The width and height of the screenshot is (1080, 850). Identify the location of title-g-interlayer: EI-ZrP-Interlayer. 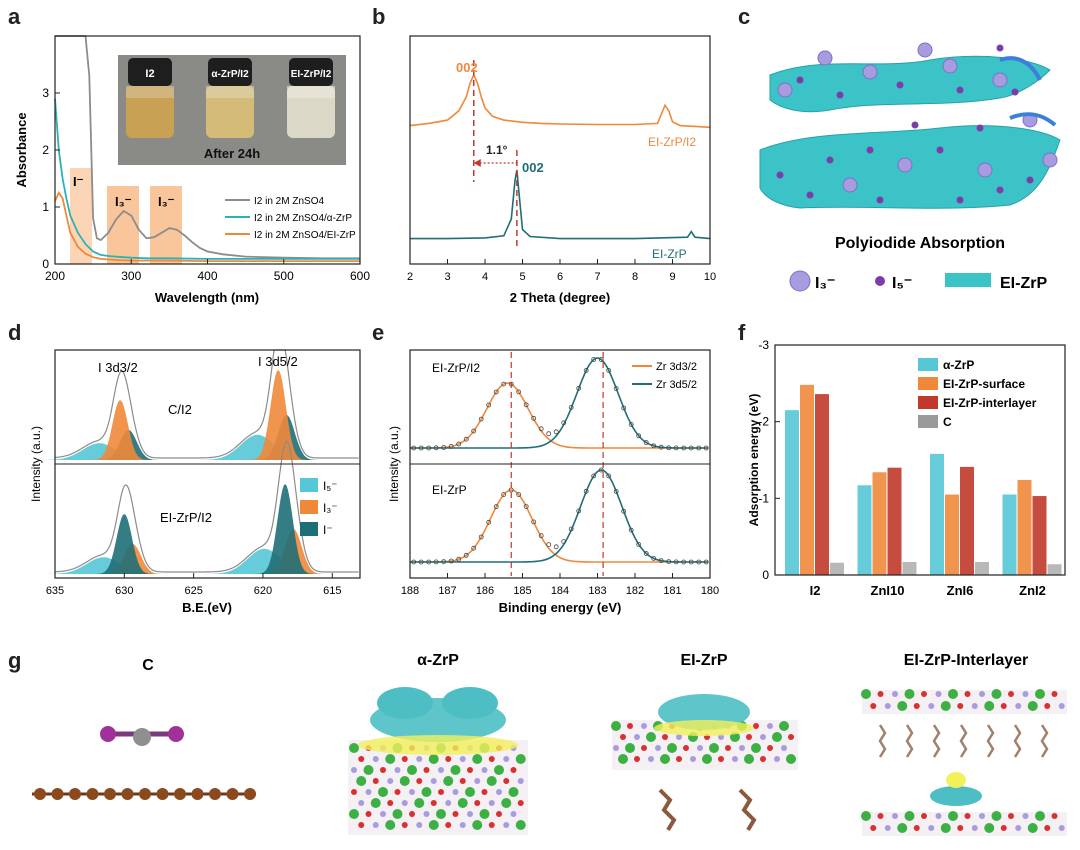
(966, 660).